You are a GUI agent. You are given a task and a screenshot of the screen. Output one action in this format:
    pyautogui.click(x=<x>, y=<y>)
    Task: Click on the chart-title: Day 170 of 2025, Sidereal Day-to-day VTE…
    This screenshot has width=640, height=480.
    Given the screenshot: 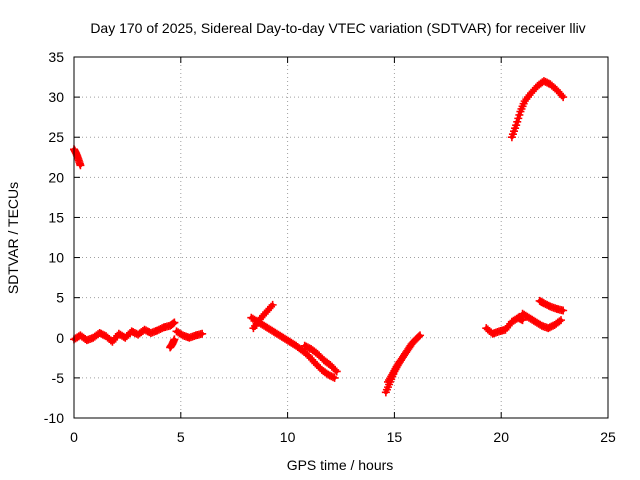 What is the action you would take?
    pyautogui.click(x=337, y=28)
    